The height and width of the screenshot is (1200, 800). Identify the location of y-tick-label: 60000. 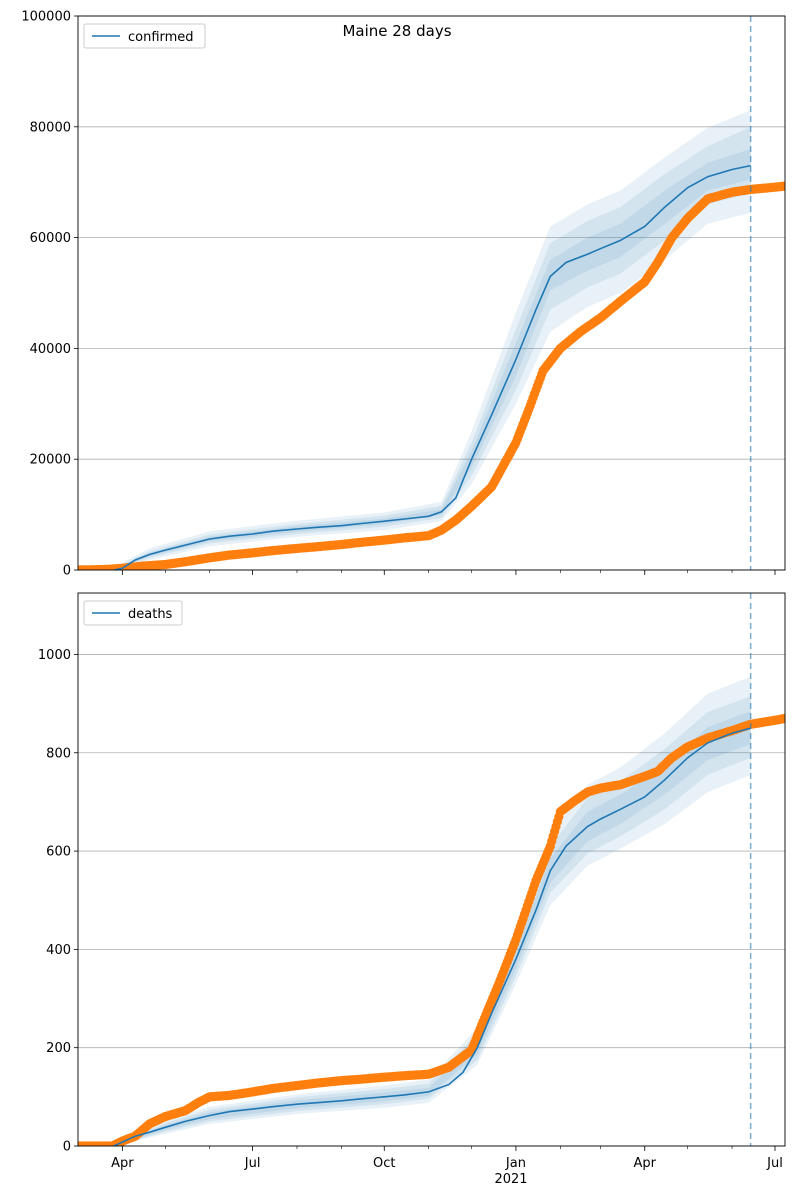
(50, 238).